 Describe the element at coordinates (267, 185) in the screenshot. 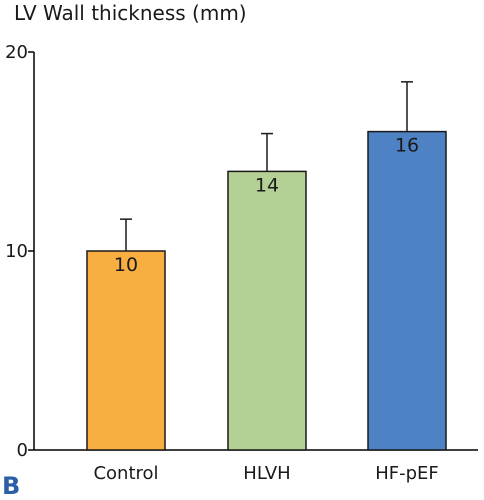

I see `bar-value-label: 14` at that location.